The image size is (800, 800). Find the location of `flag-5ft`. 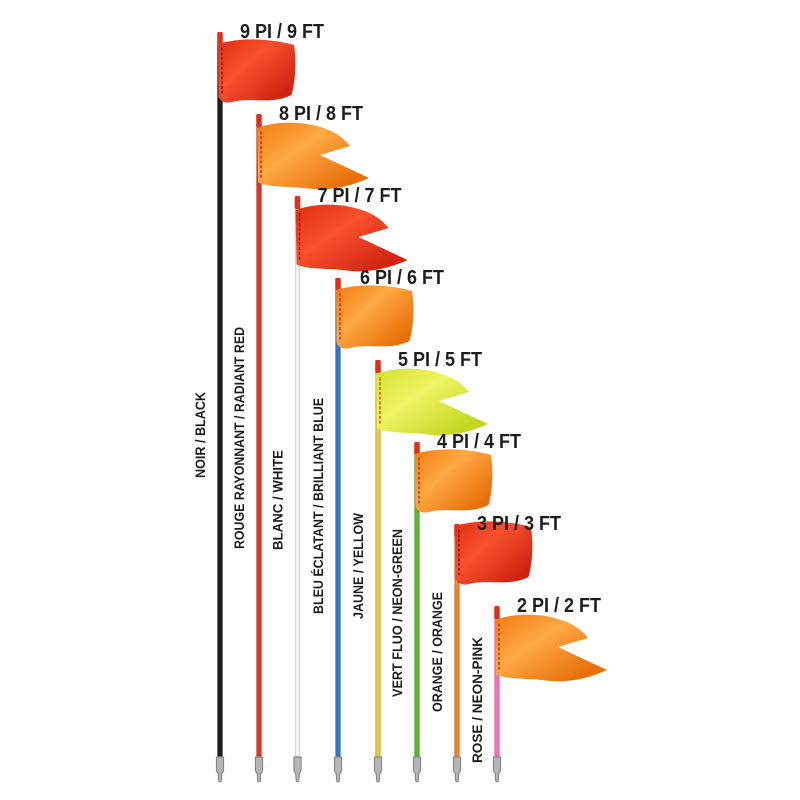

flag-5ft is located at coordinates (432, 402).